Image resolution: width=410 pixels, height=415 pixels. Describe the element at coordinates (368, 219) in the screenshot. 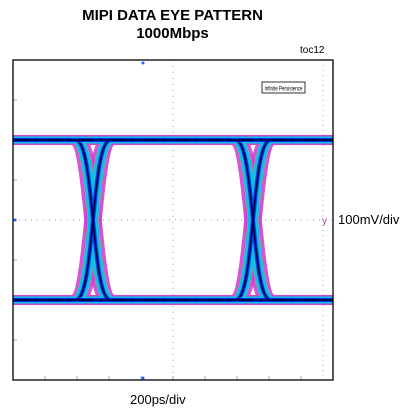

I see `y-axis-label: 100mV/div` at that location.